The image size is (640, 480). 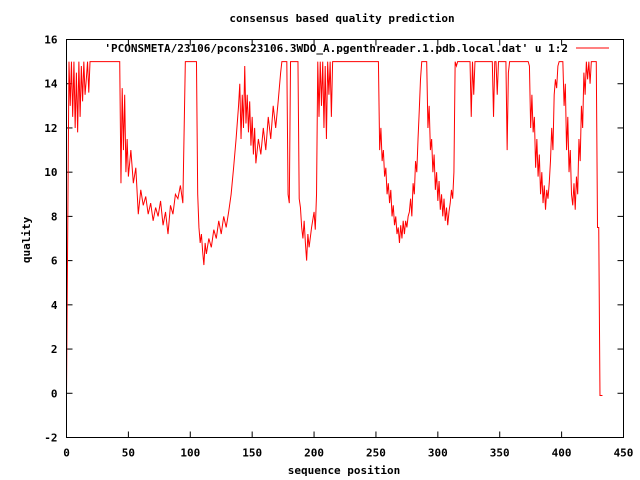 I want to click on x-tick-label: 300, so click(x=438, y=453).